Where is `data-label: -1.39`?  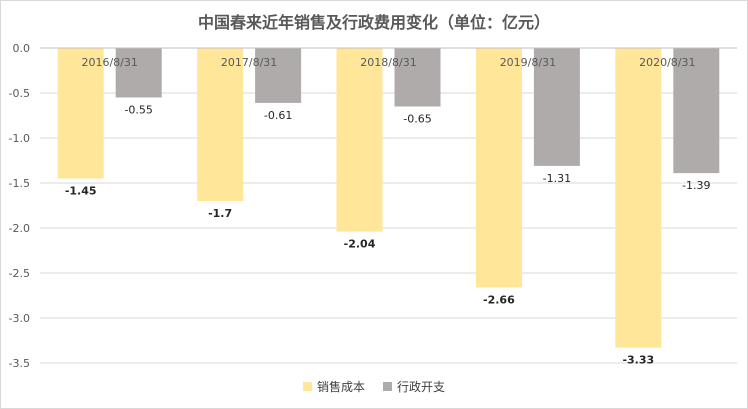 data-label: -1.39 is located at coordinates (696, 185).